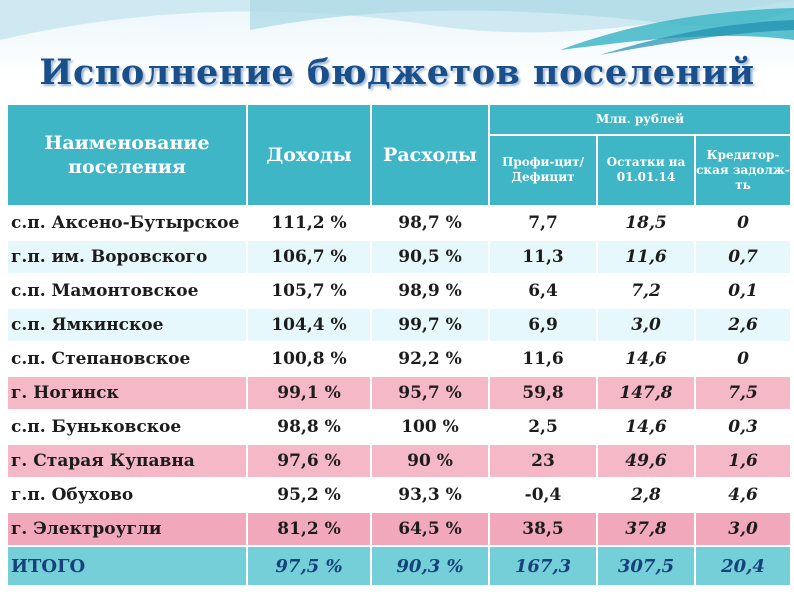 The image size is (794, 600). Describe the element at coordinates (309, 393) in the screenshot. I see `income-value: 99,1 %` at that location.